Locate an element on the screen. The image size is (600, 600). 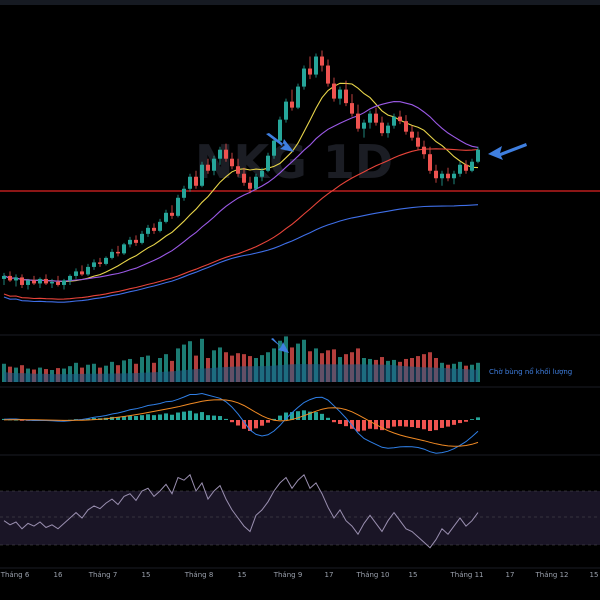
x-tick-label: Tháng 9 is located at coordinates (288, 575).